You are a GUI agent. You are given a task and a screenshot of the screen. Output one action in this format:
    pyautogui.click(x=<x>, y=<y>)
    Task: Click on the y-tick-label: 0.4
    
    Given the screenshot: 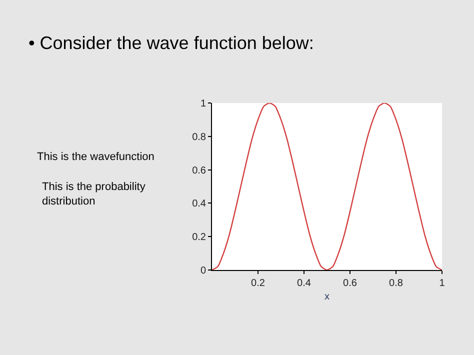 What is the action you would take?
    pyautogui.click(x=199, y=204)
    